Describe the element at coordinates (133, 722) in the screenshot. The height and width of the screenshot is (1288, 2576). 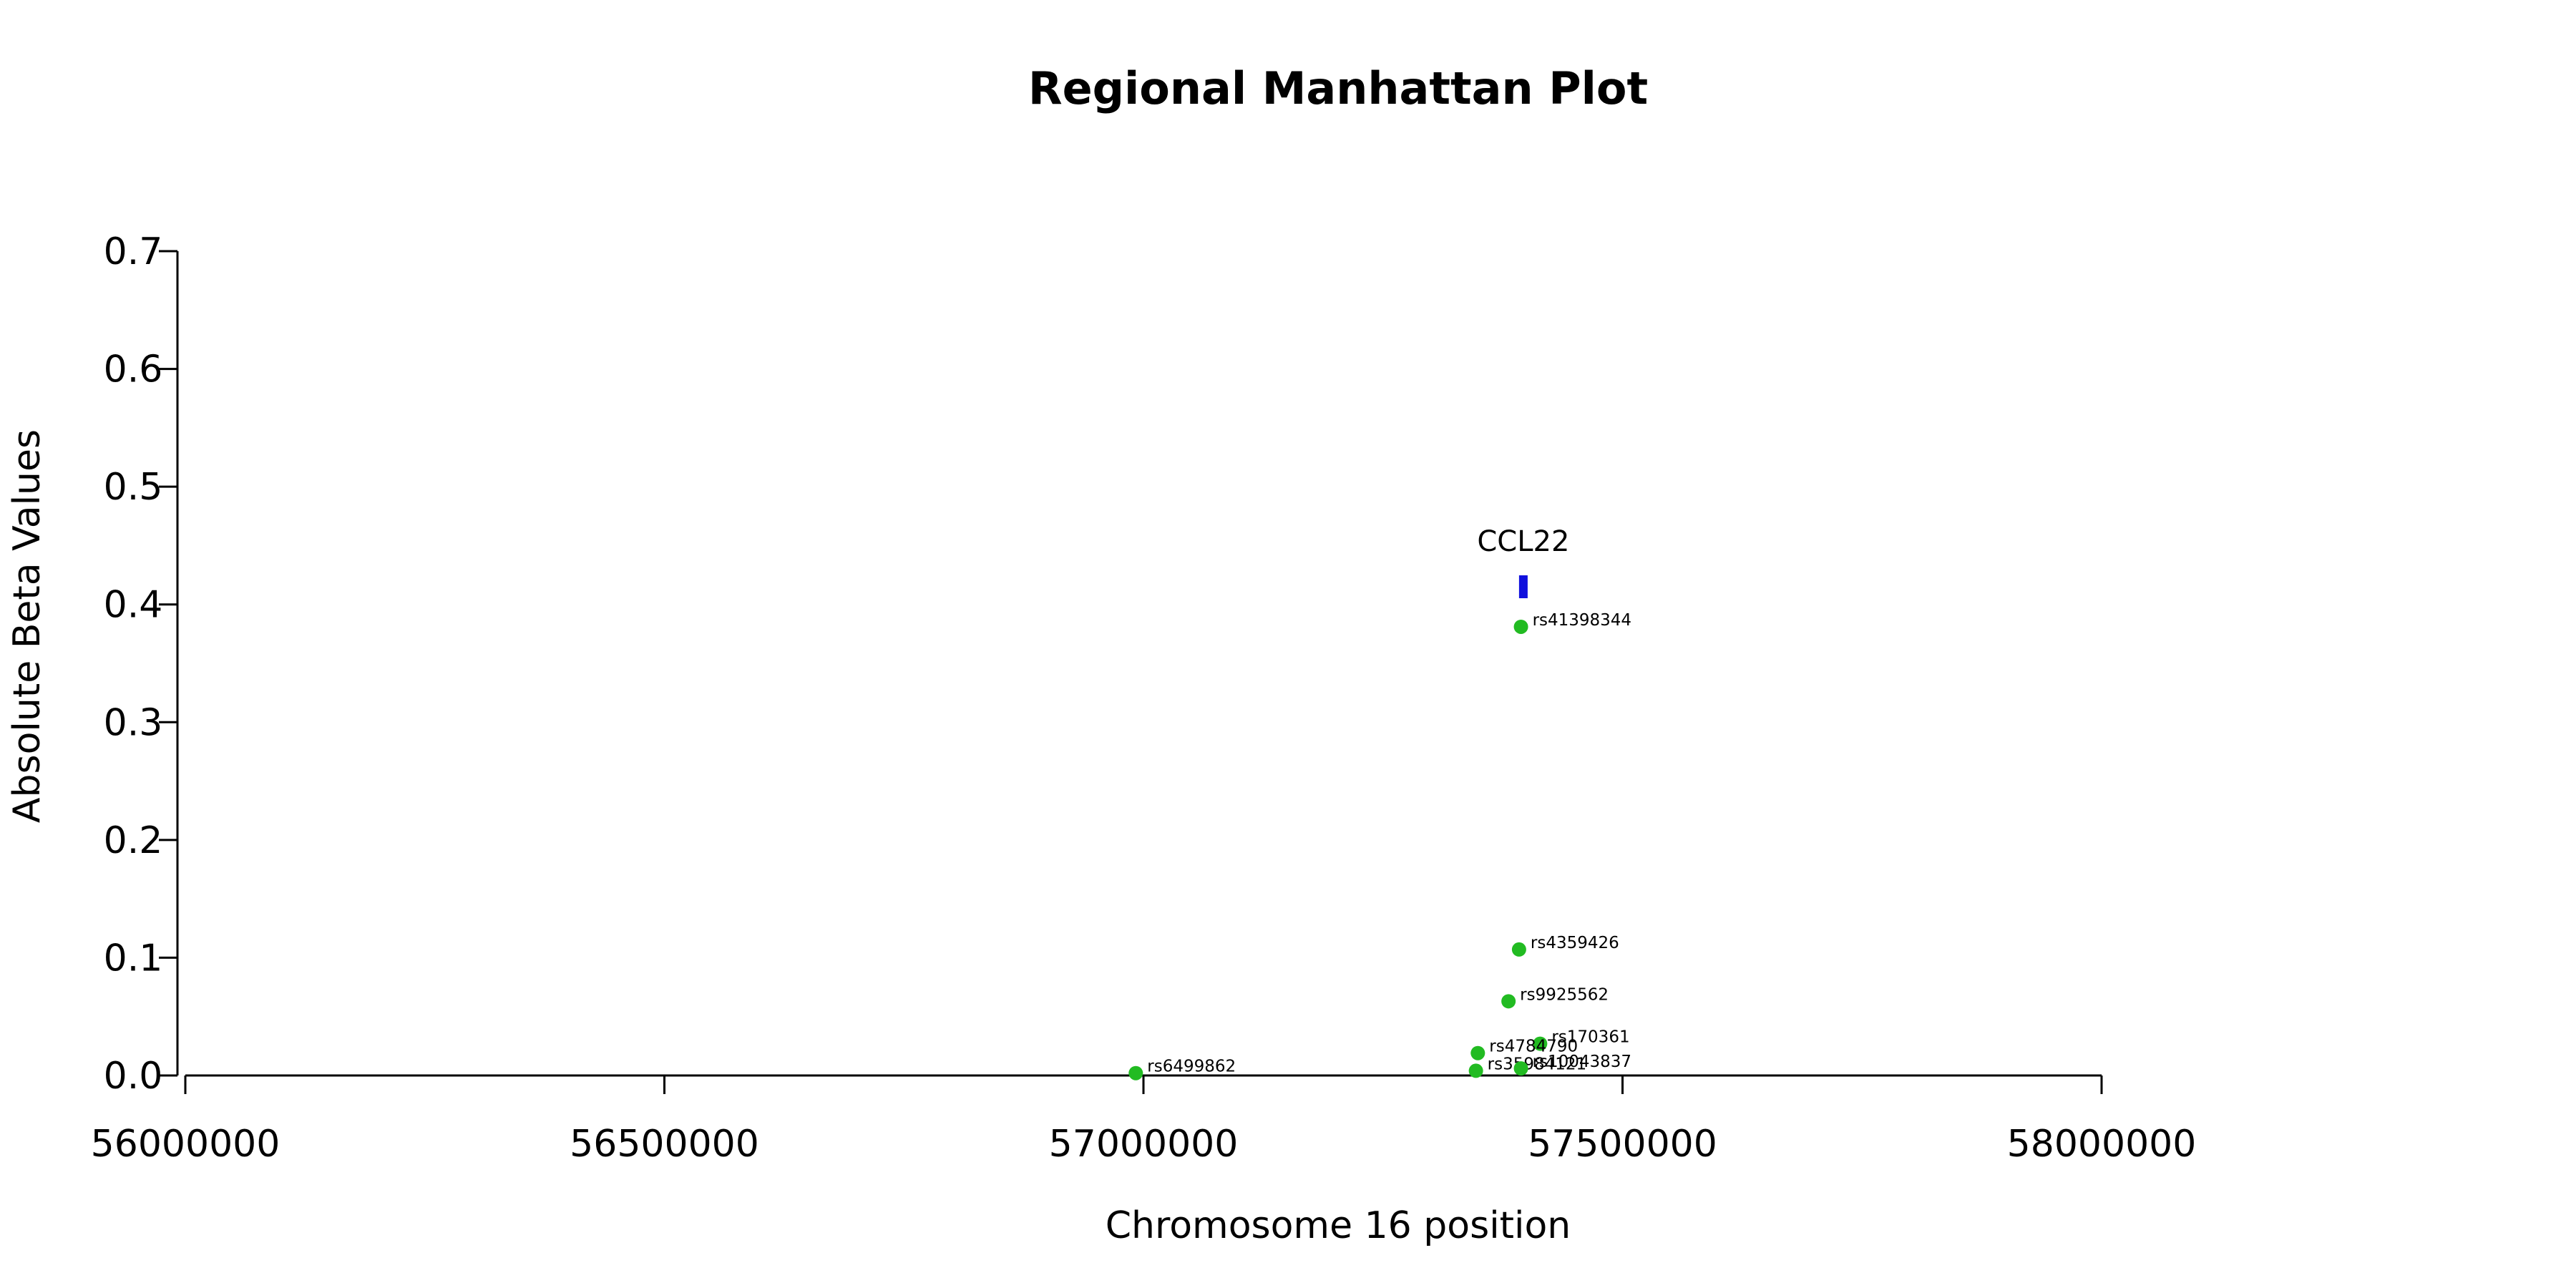
I see `y-tick-label: 0.3` at that location.